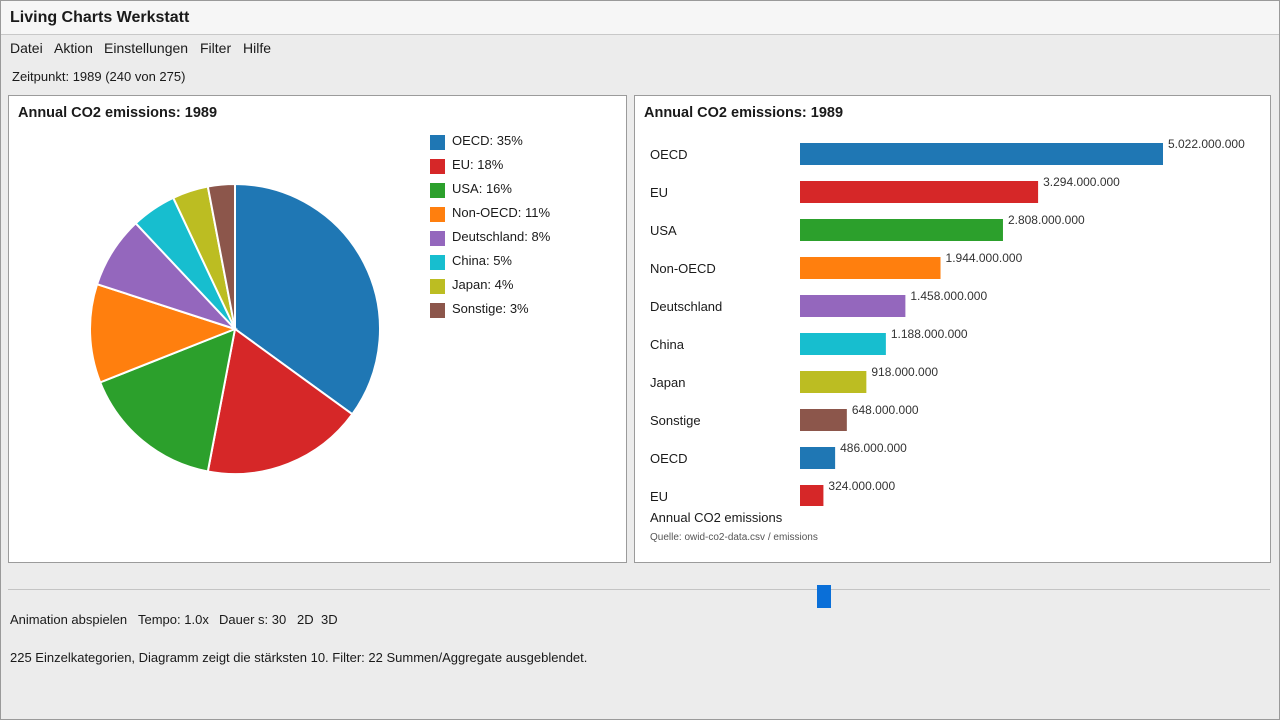  I want to click on legend-label: Japan: 4%, so click(483, 284).